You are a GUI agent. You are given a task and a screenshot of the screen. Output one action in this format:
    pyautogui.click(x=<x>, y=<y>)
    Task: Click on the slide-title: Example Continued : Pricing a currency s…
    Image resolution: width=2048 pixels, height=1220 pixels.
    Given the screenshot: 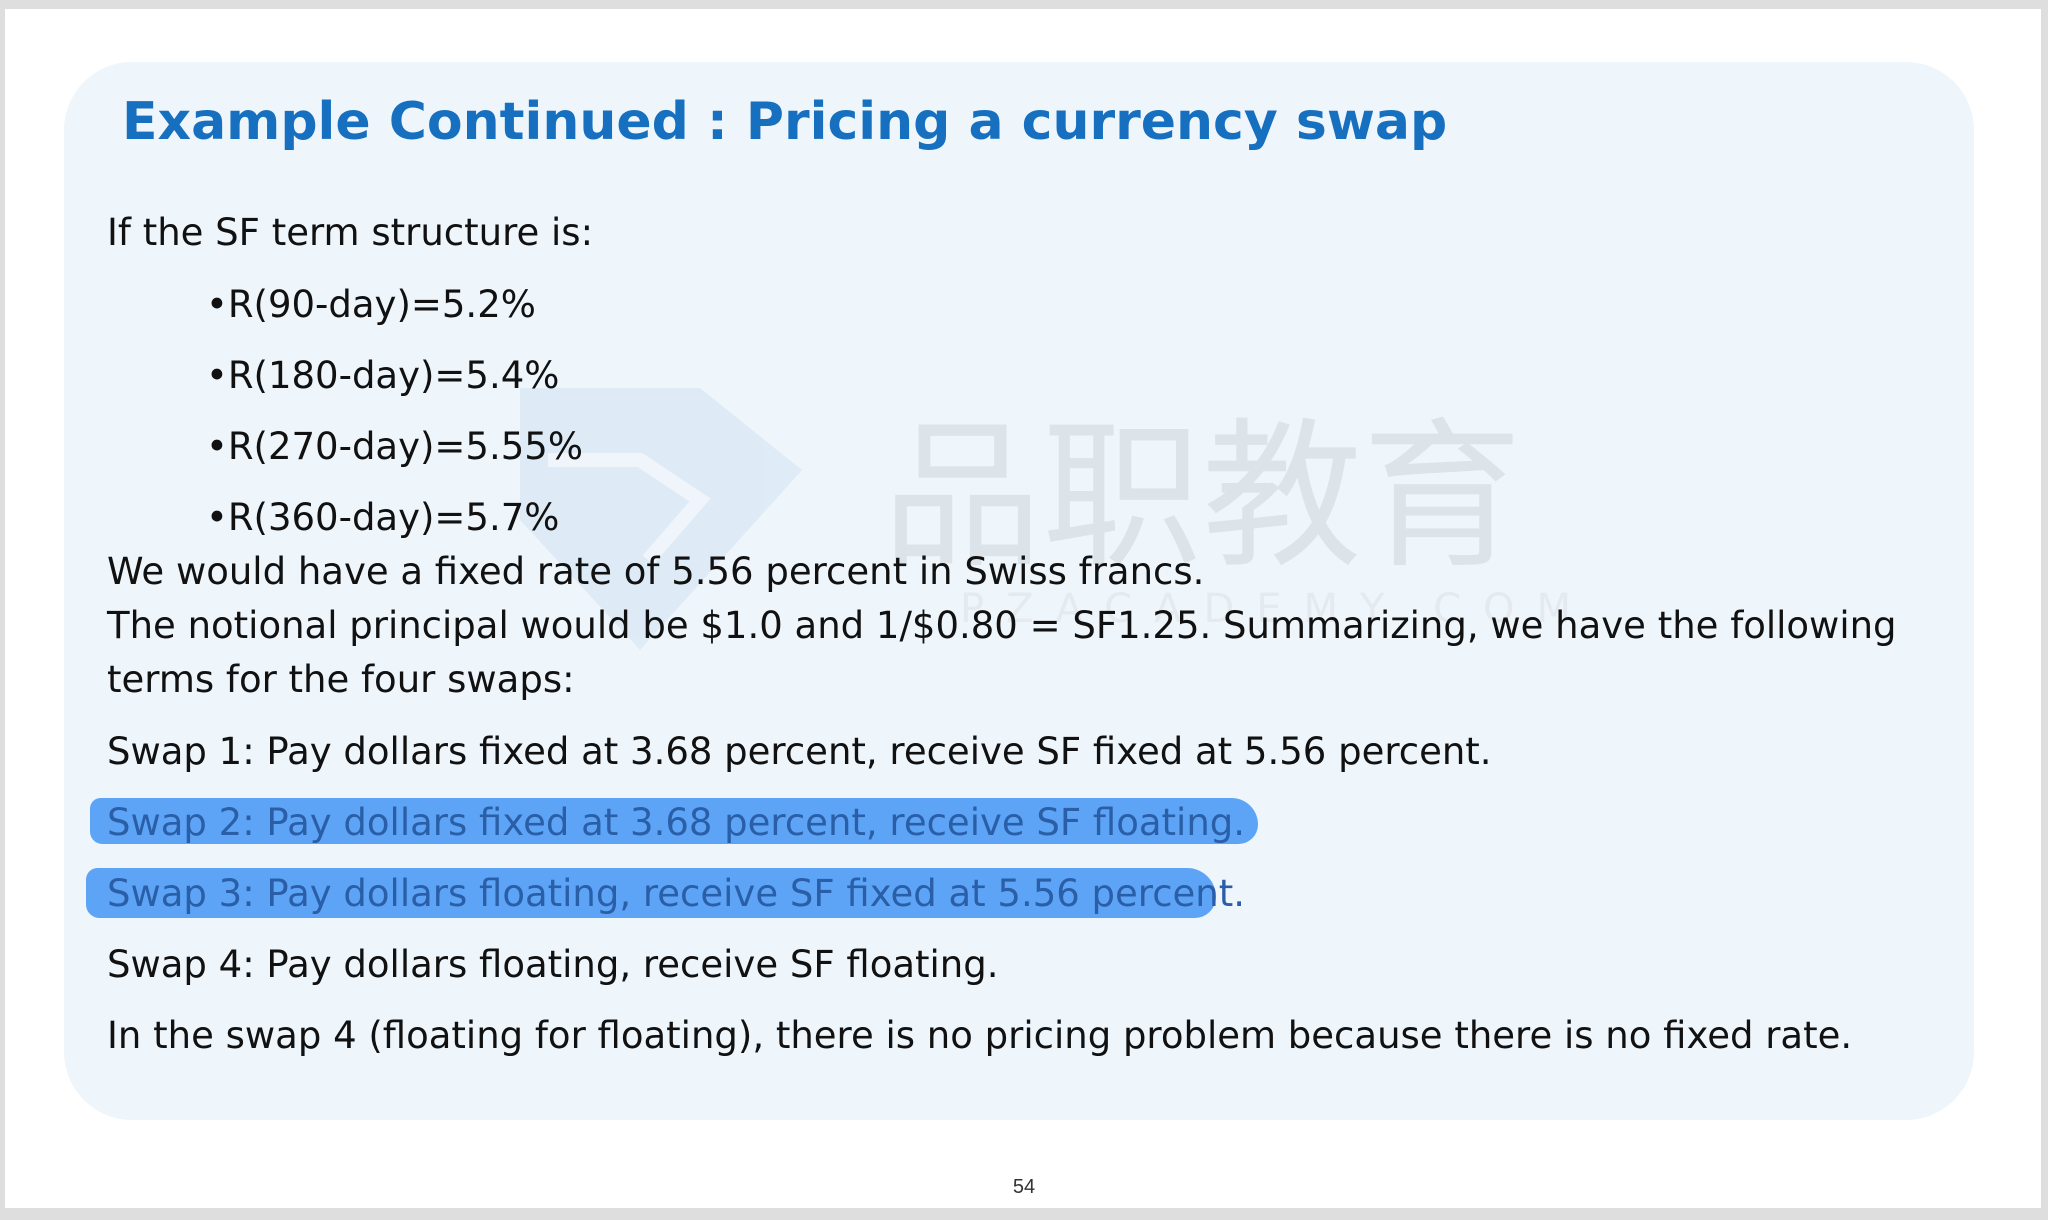 What is the action you would take?
    pyautogui.click(x=785, y=122)
    